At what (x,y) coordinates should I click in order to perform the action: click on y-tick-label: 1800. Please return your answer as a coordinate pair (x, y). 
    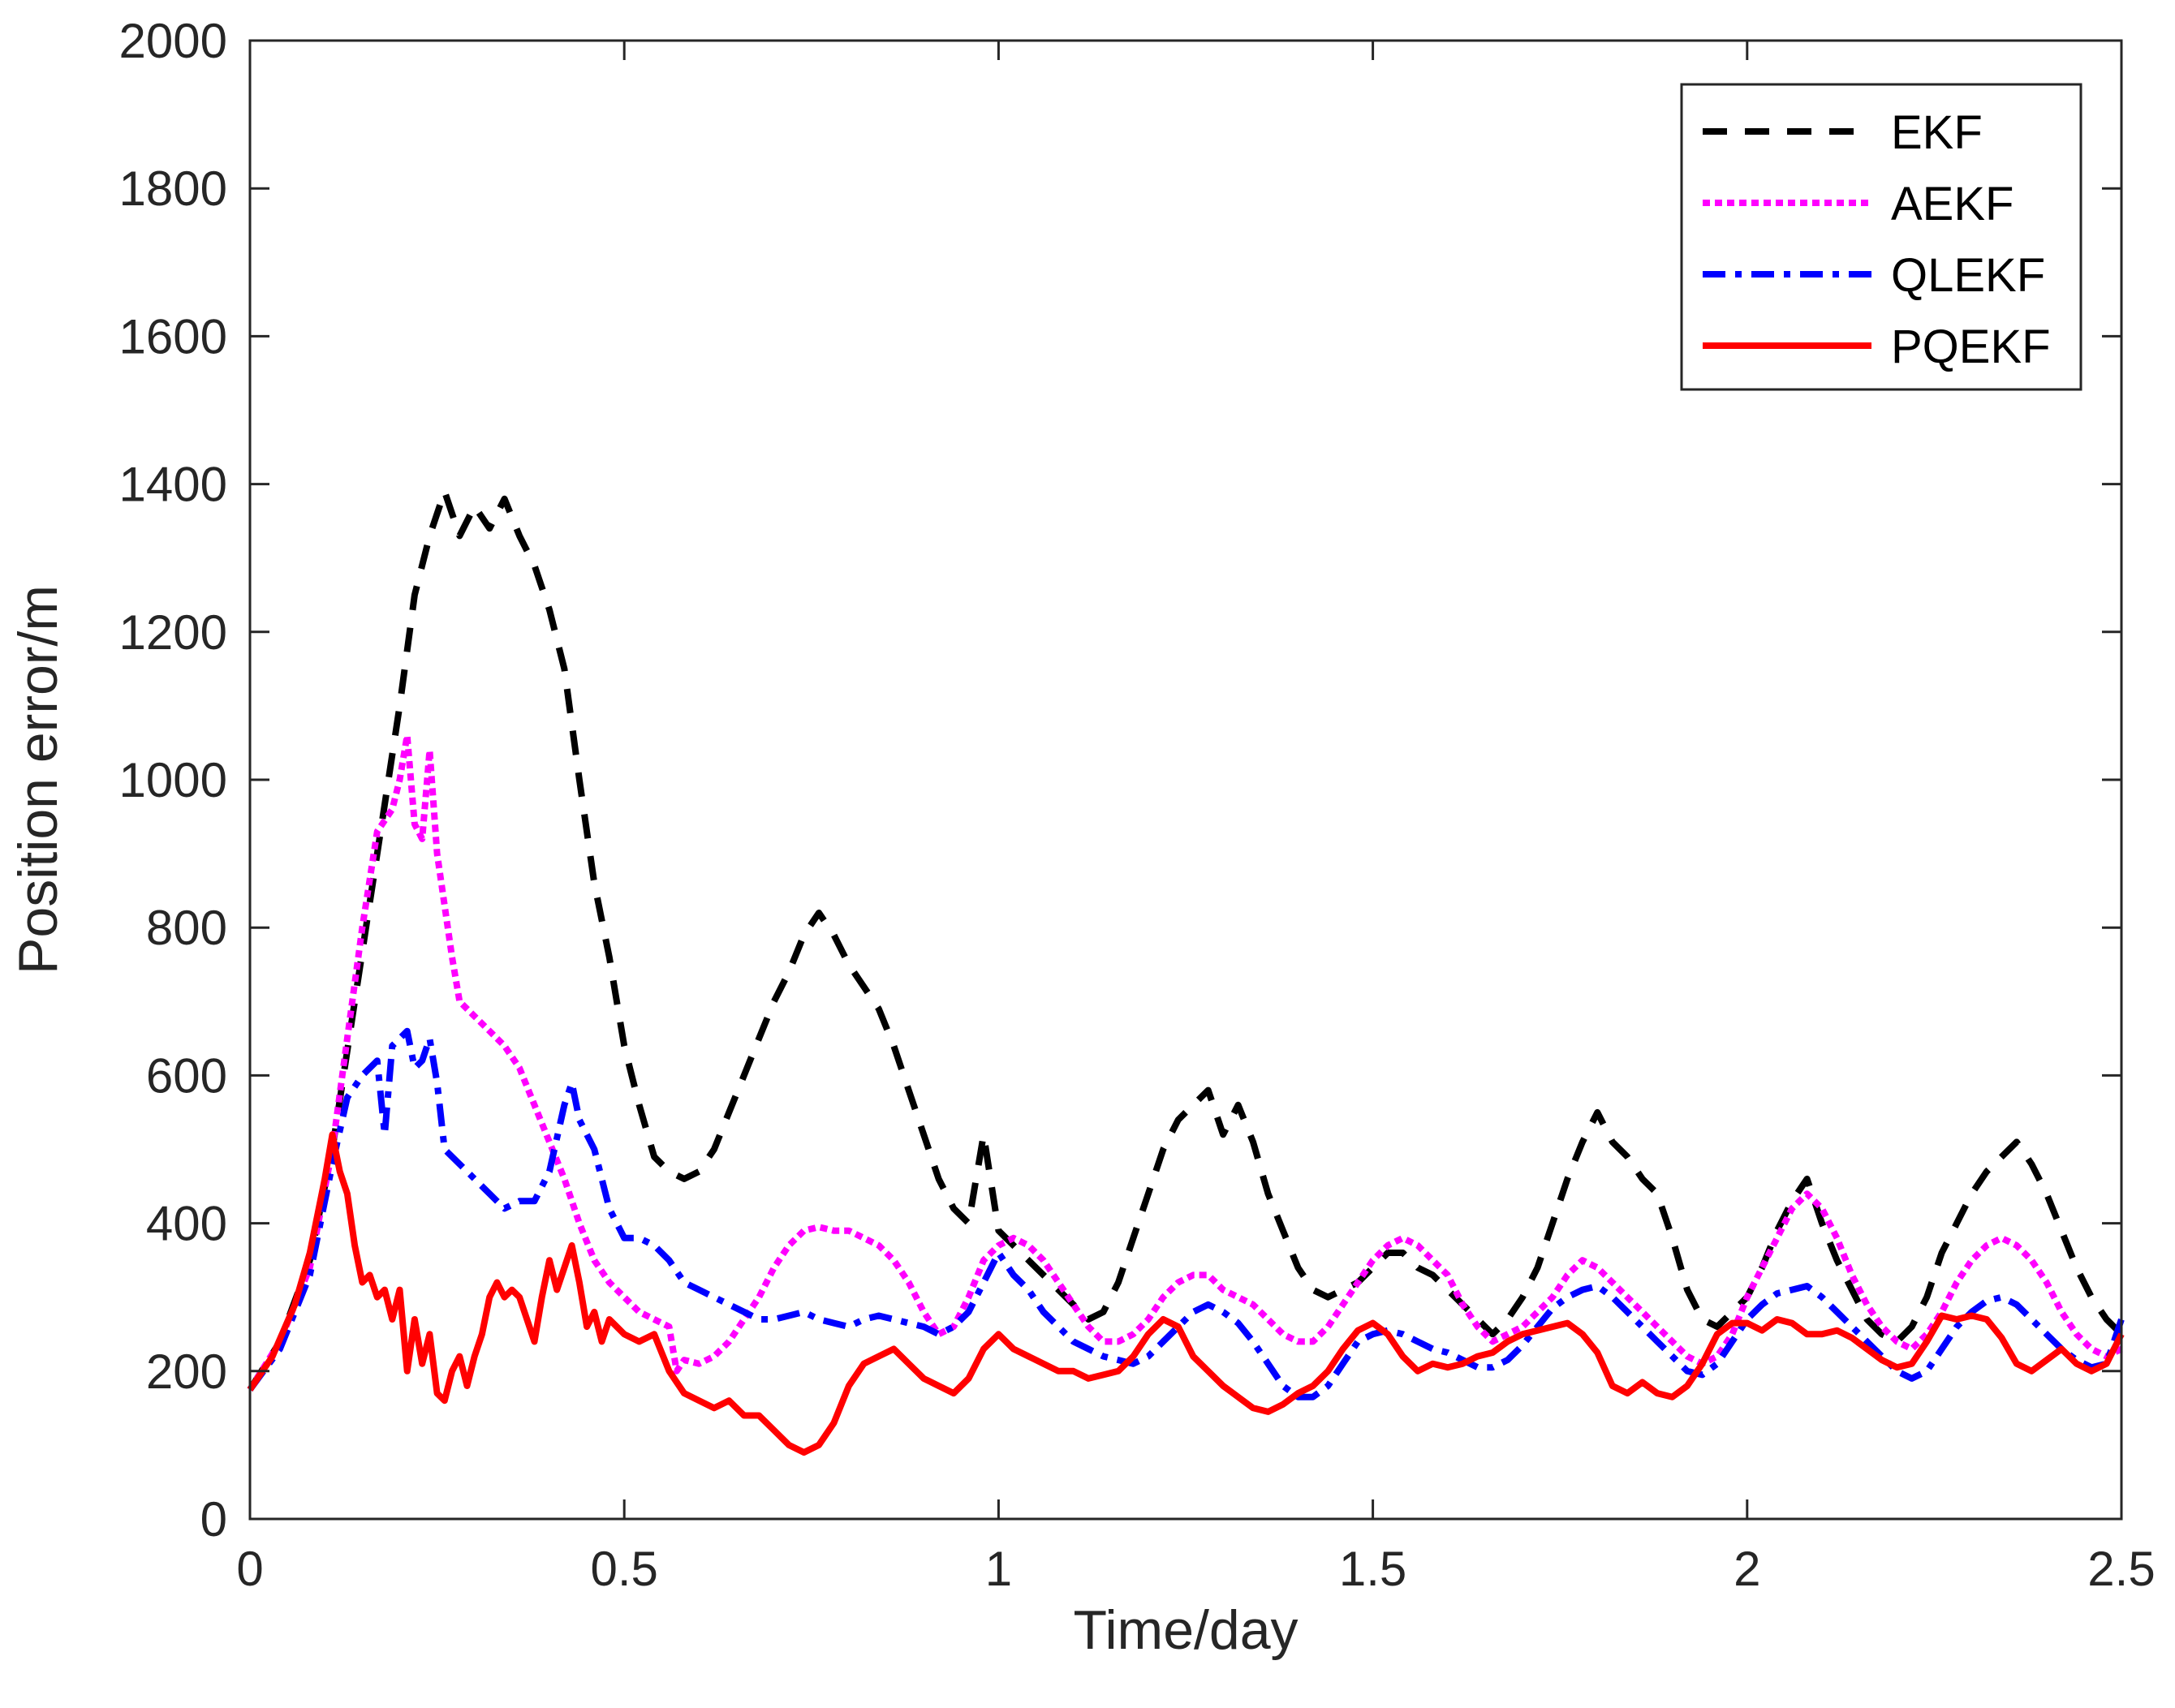
    Looking at the image, I should click on (173, 189).